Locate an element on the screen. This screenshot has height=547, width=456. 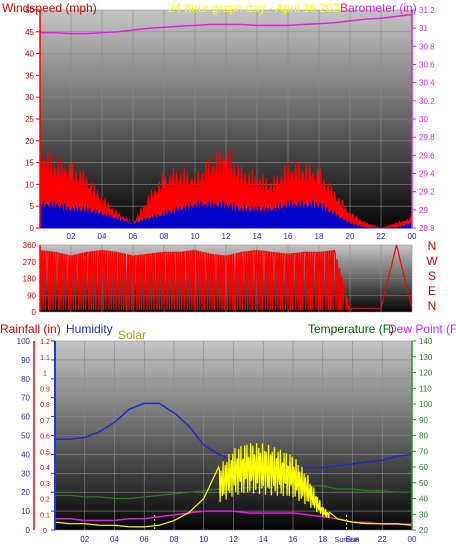
barometer-tick-label: 30.2 is located at coordinates (427, 101).